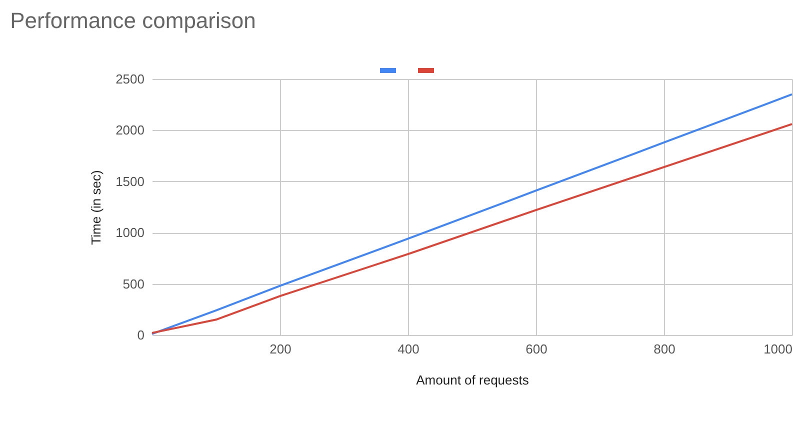  I want to click on y-tick-label: 2000, so click(130, 130).